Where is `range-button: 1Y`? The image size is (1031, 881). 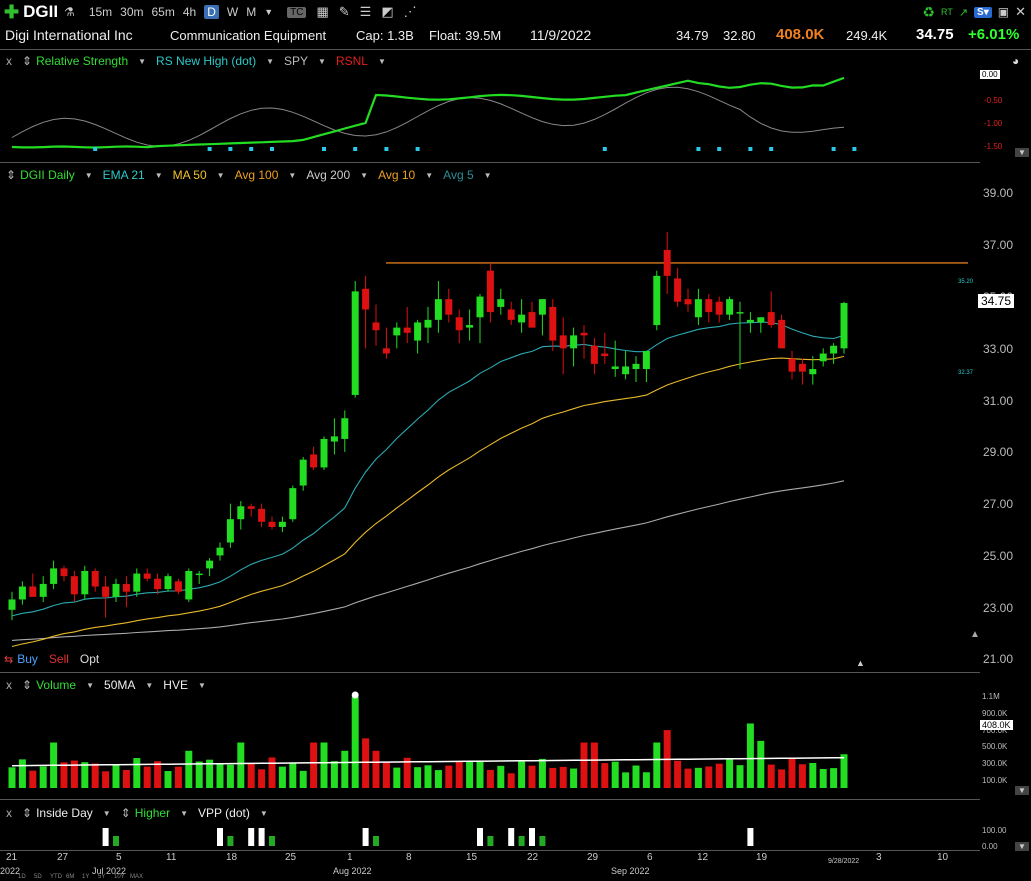 range-button: 1Y is located at coordinates (86, 877).